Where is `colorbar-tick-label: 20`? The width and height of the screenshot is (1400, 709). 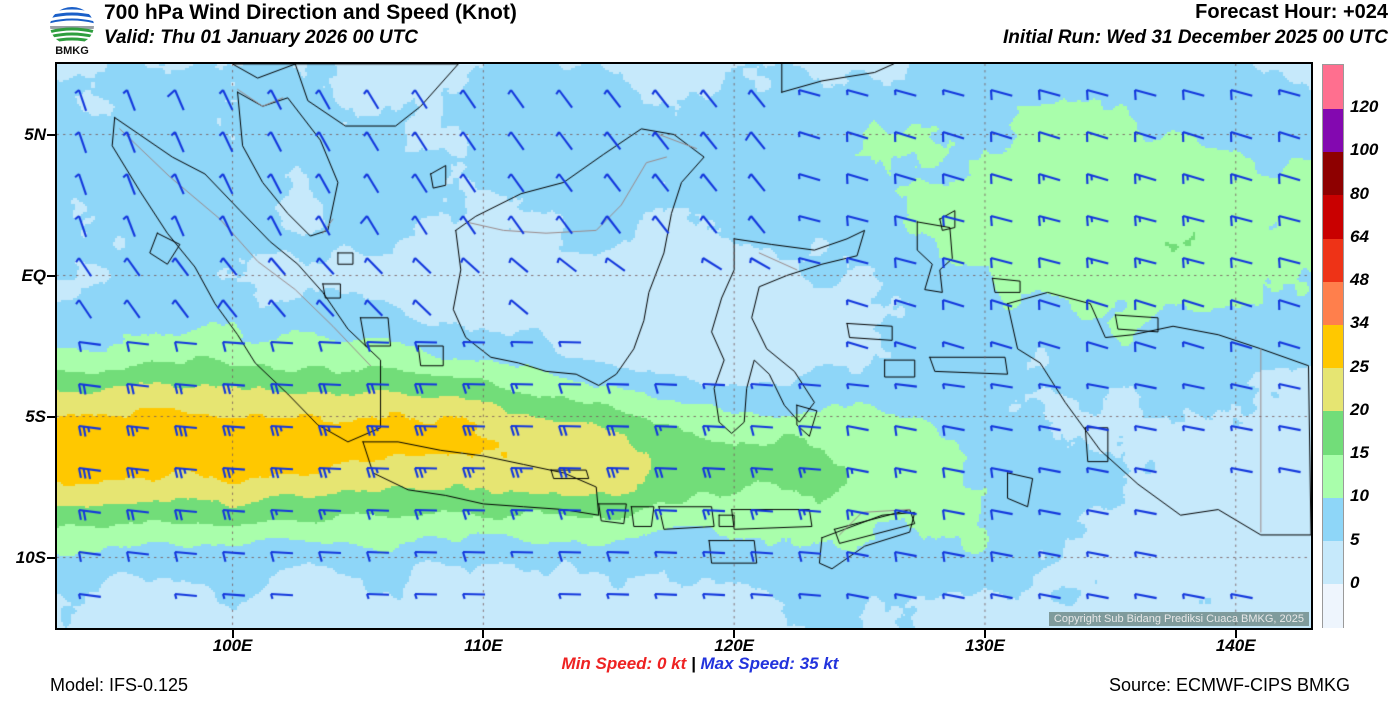
colorbar-tick-label: 20 is located at coordinates (1359, 409).